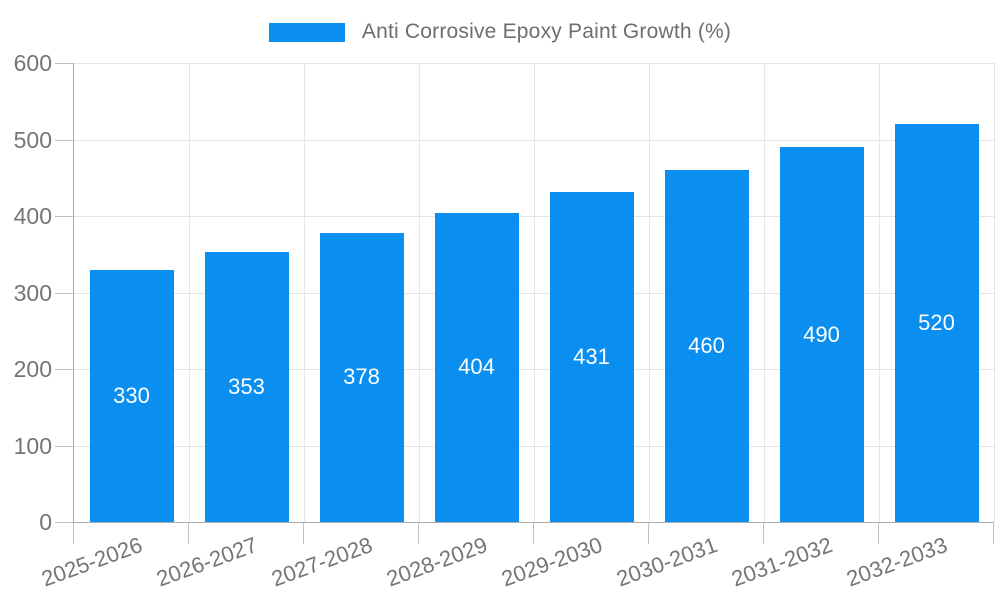  Describe the element at coordinates (306, 32) in the screenshot. I see `legend-swatch` at that location.